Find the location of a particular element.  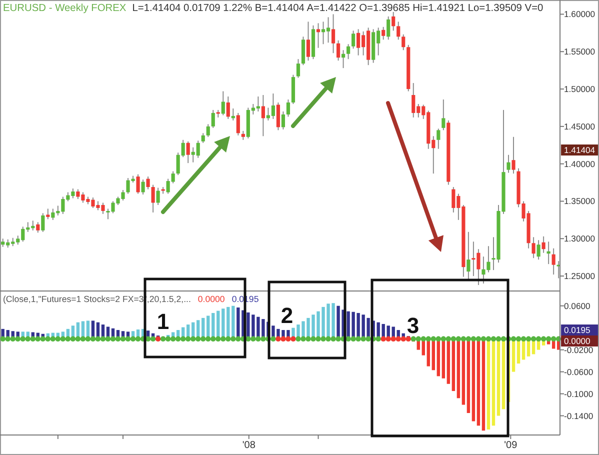

y-tick-label: -0.0200 is located at coordinates (579, 349).